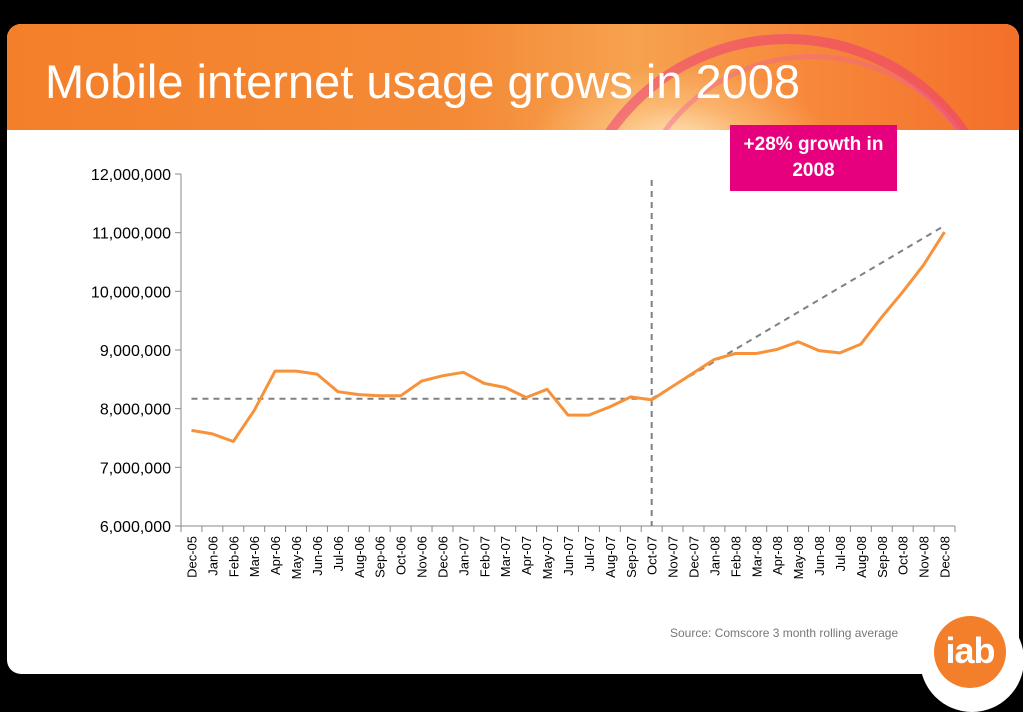 The height and width of the screenshot is (712, 1023). I want to click on iab-logo: iab, so click(971, 660).